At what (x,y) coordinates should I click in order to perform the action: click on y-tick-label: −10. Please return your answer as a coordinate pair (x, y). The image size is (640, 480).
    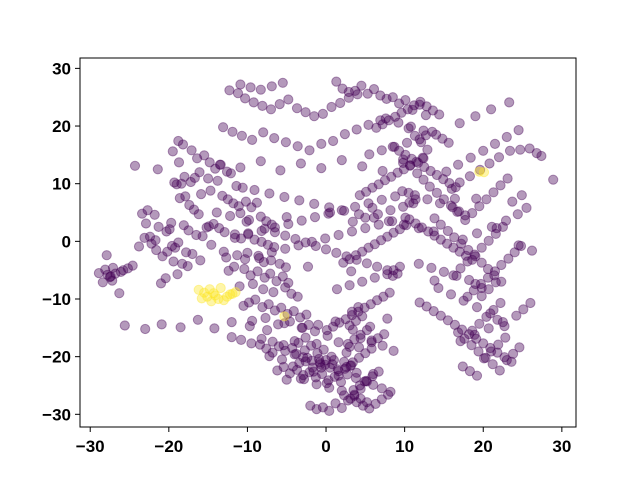
    Looking at the image, I should click on (56, 299).